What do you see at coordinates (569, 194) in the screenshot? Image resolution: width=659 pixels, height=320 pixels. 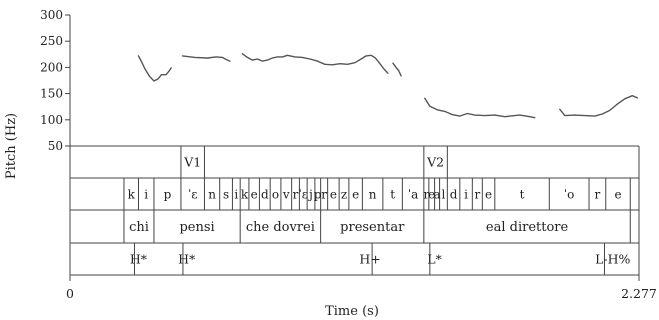 I see `segment-label: ˈo` at bounding box center [569, 194].